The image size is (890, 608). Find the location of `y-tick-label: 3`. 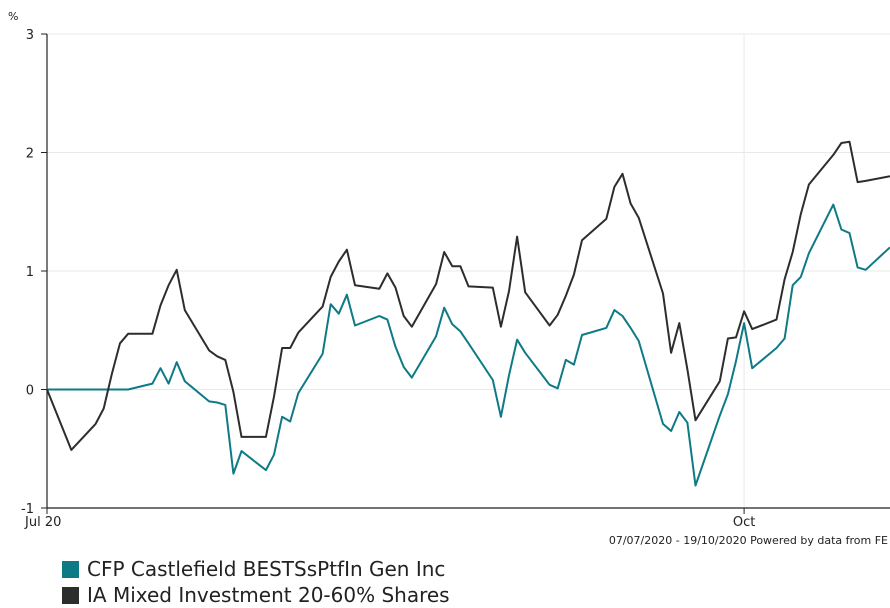

y-tick-label: 3 is located at coordinates (30, 35).